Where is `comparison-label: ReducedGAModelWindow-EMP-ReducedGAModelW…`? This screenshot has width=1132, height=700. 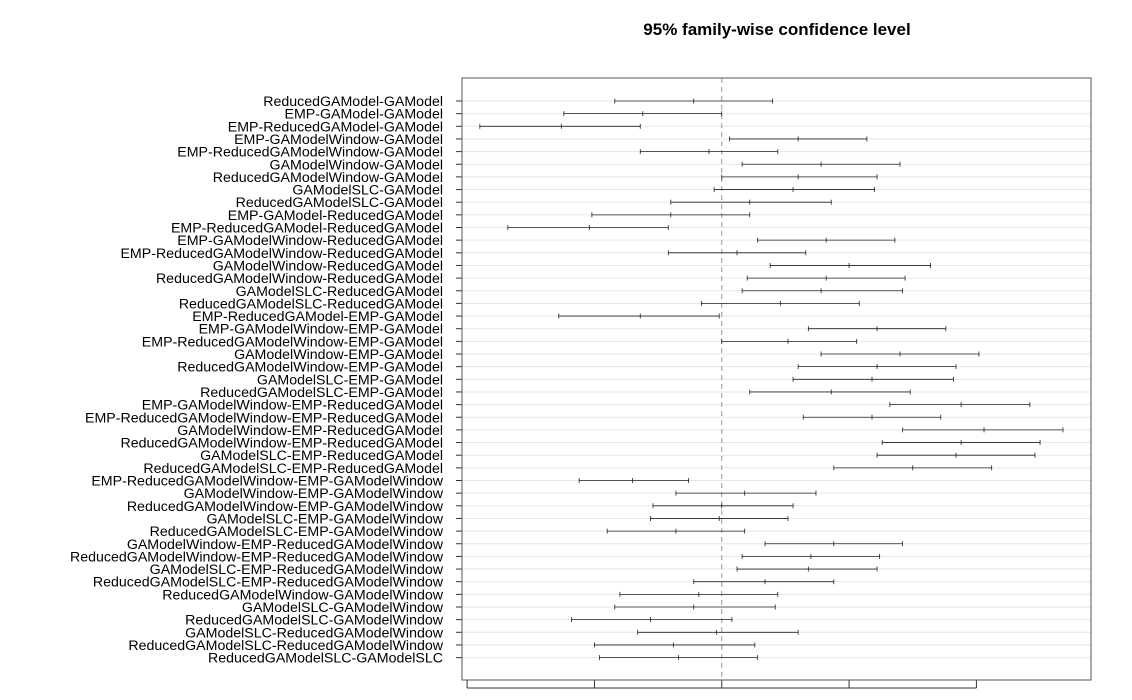 comparison-label: ReducedGAModelWindow-EMP-ReducedGAModelW… is located at coordinates (257, 557).